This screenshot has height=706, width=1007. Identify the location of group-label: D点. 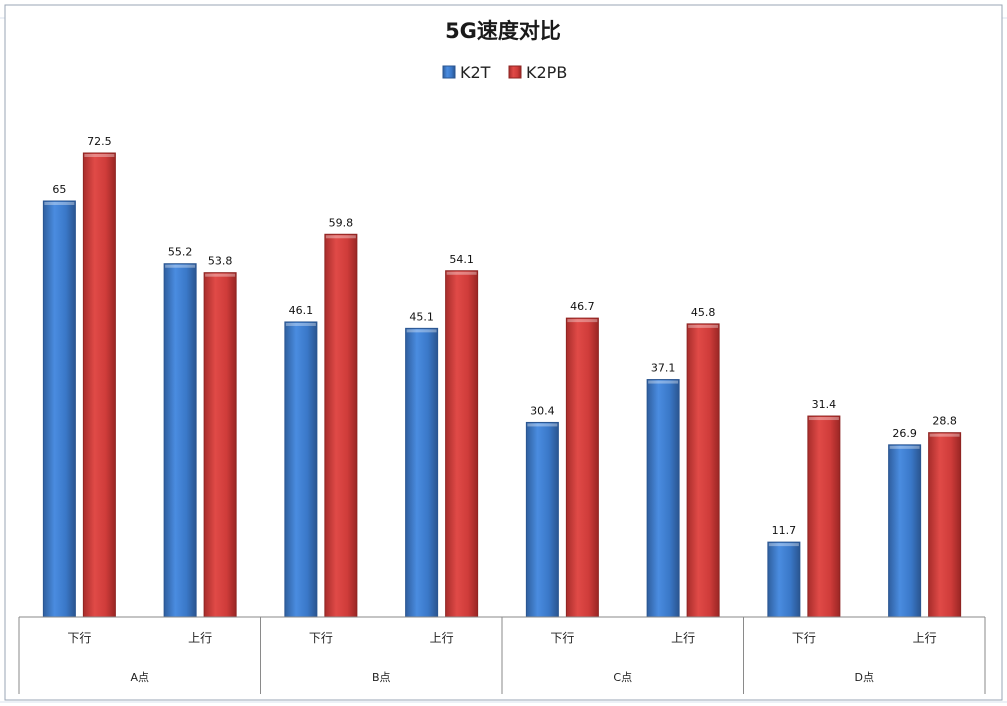
(864, 677).